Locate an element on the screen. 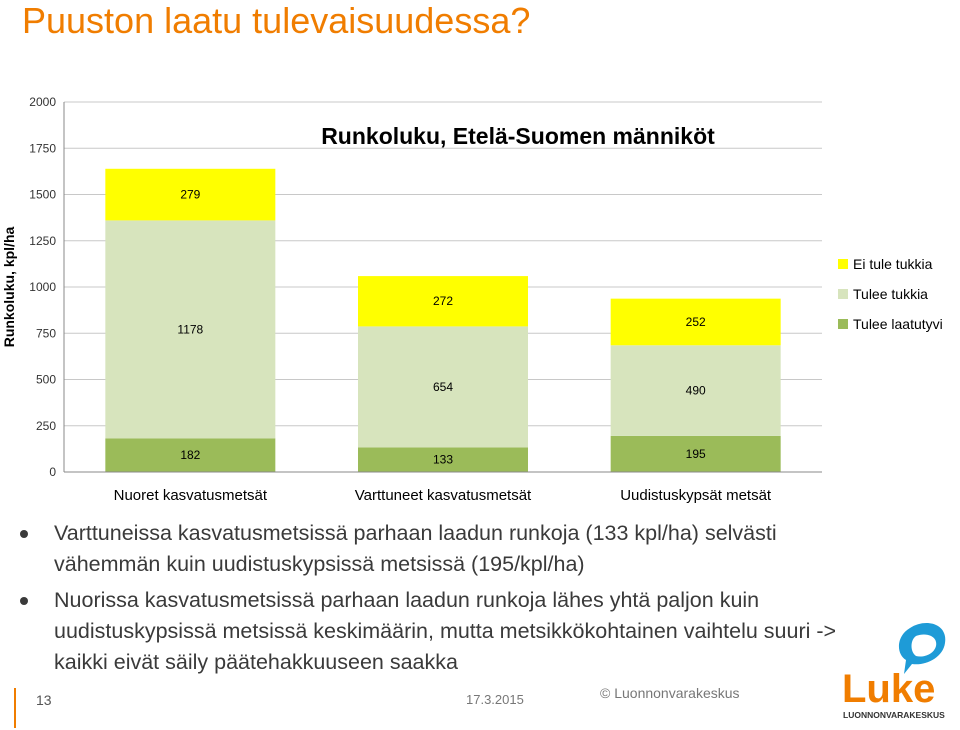 The image size is (960, 730). y-tick-label: 1250 is located at coordinates (42, 241).